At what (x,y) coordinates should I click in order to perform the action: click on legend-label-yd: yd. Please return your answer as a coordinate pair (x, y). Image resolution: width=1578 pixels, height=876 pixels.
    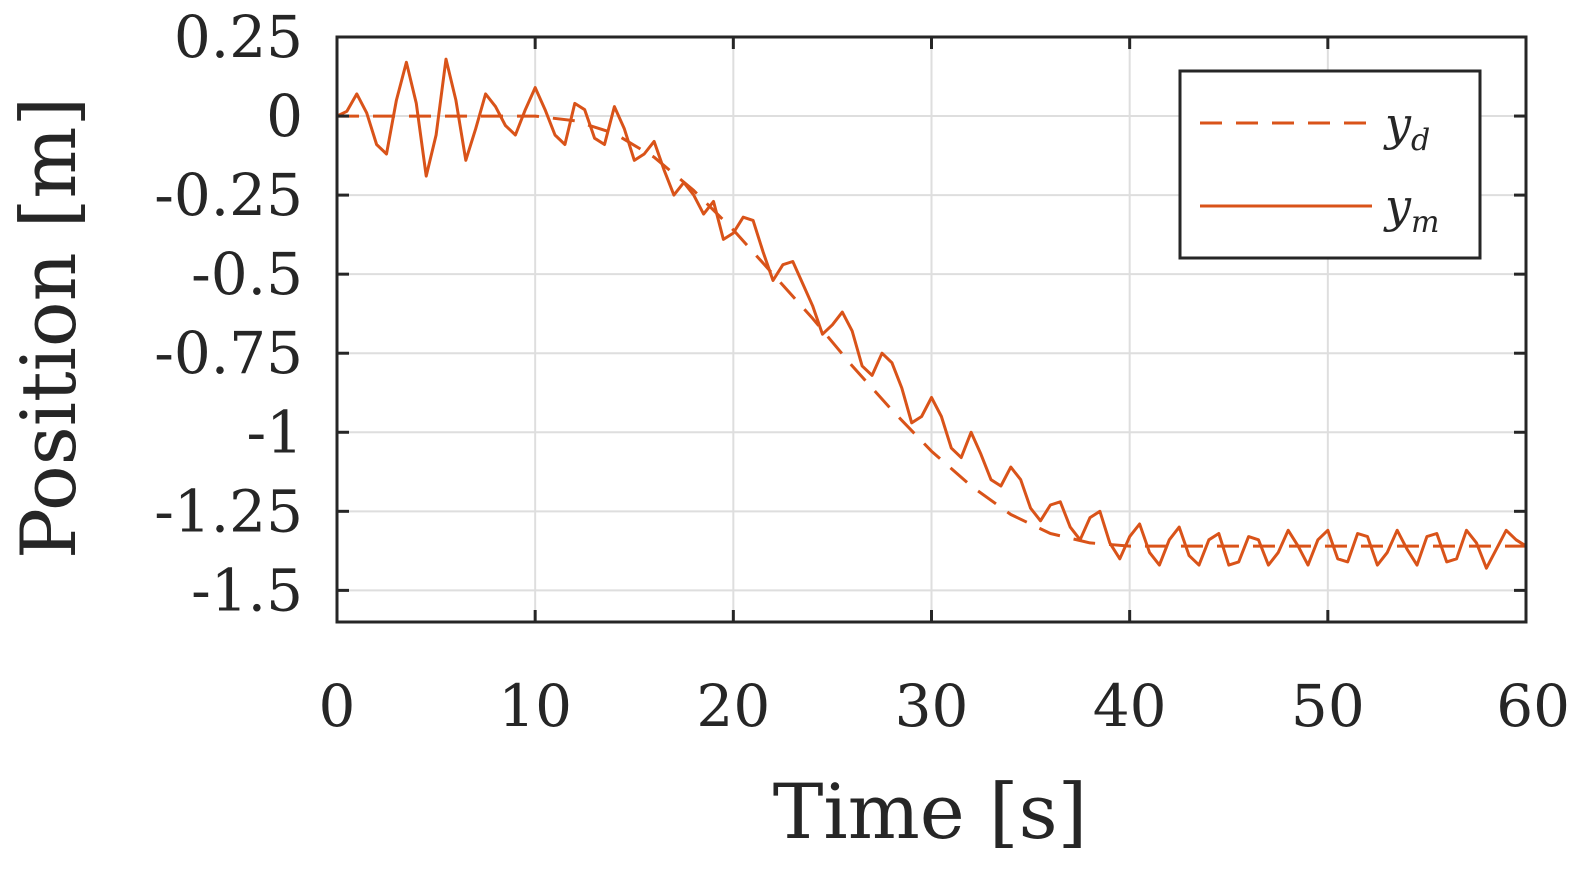
    Looking at the image, I should click on (1406, 127).